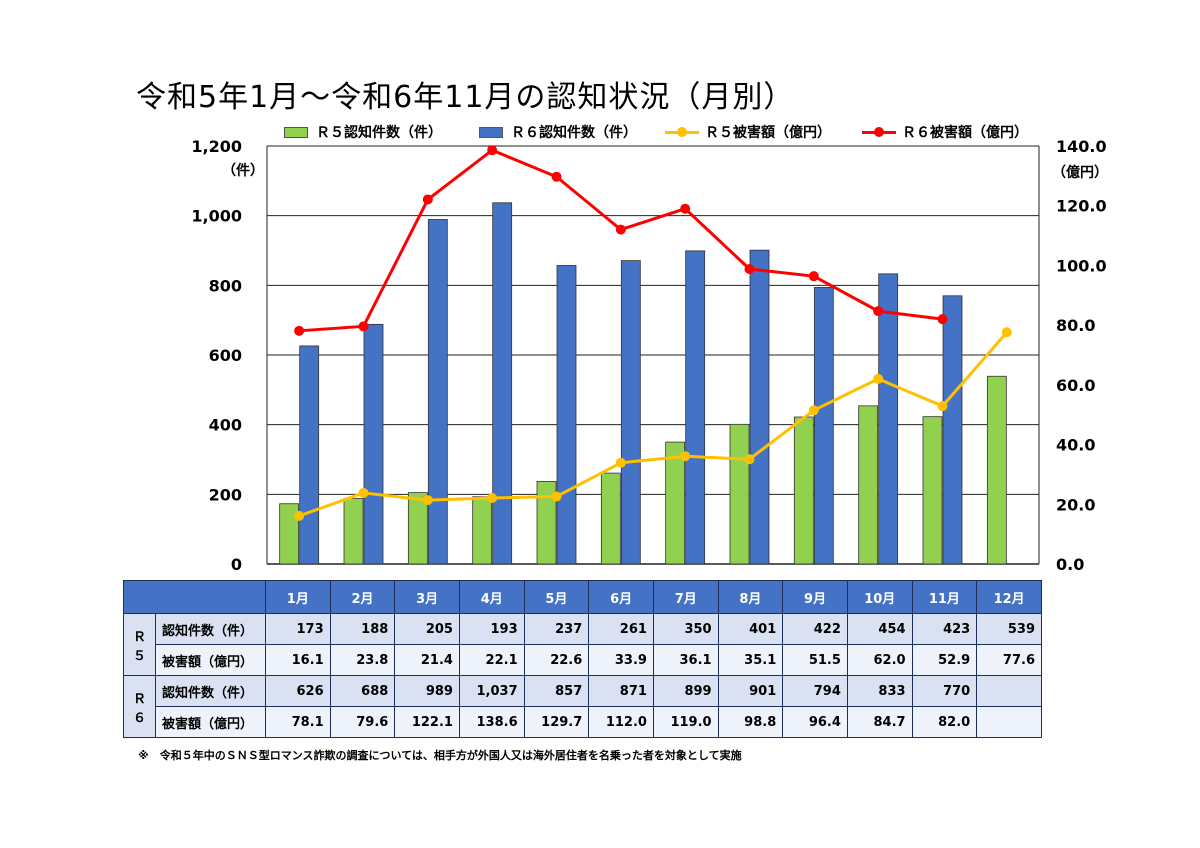 This screenshot has height=848, width=1200. Describe the element at coordinates (750, 660) in the screenshot. I see `table-cell: 35.1` at that location.